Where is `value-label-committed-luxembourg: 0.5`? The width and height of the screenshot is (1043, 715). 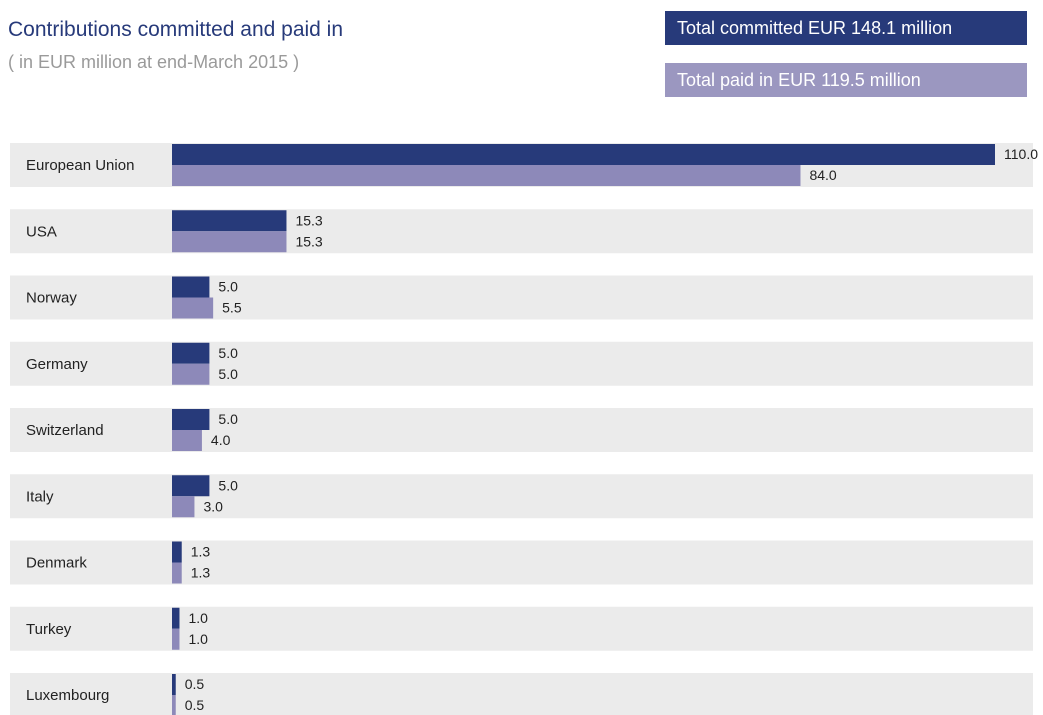
value-label-committed-luxembourg: 0.5 is located at coordinates (195, 684).